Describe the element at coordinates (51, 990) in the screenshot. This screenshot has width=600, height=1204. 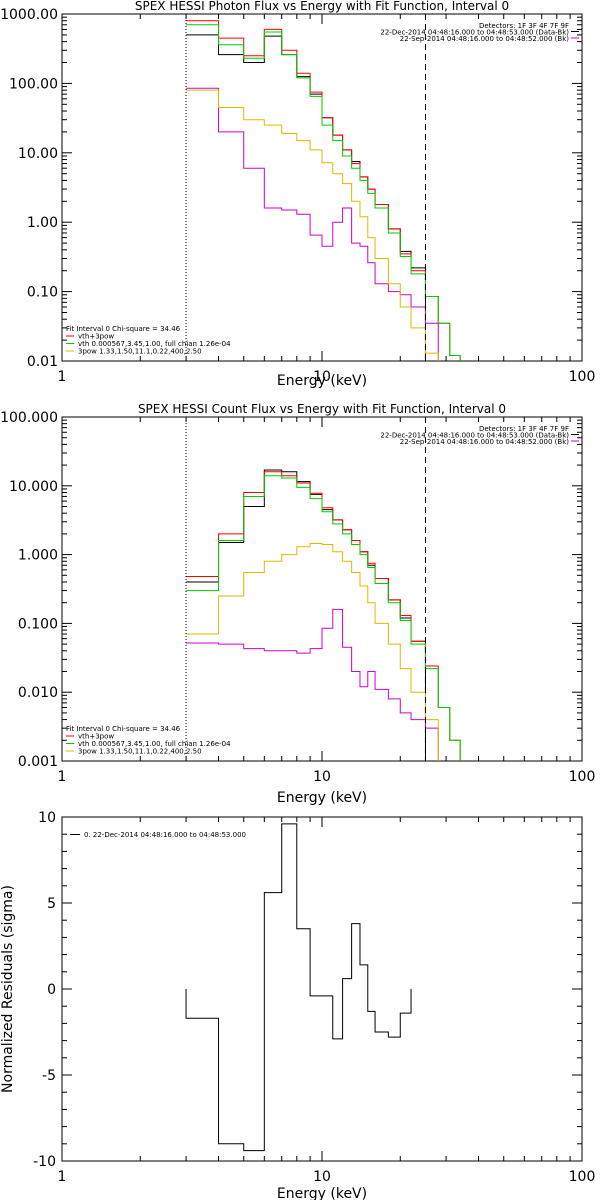
I see `y-tick-label-2-2: 0` at that location.